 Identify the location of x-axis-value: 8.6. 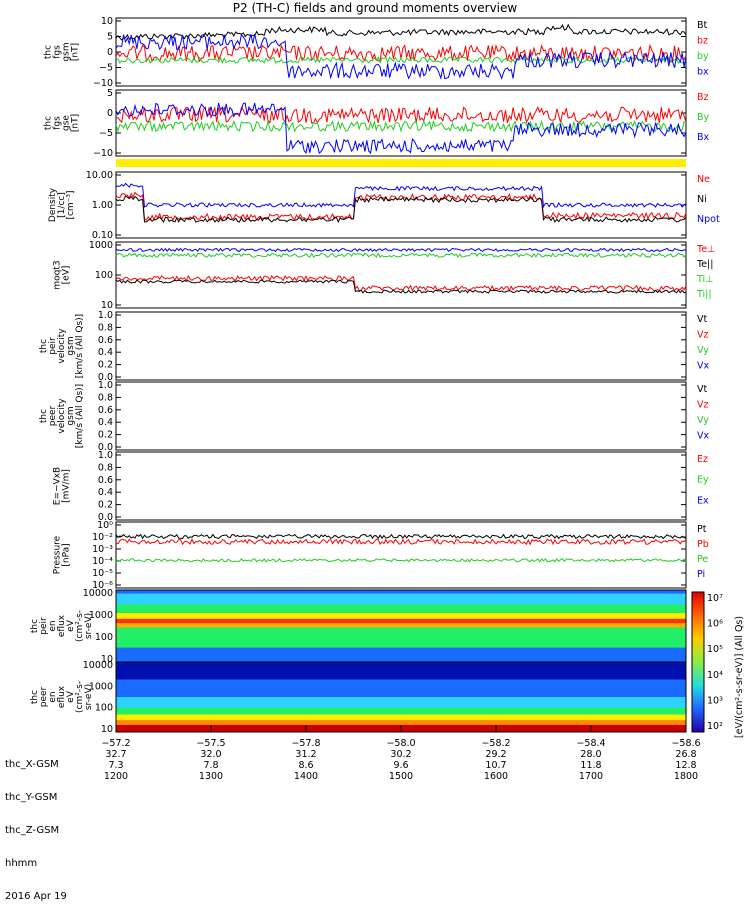
(305, 765).